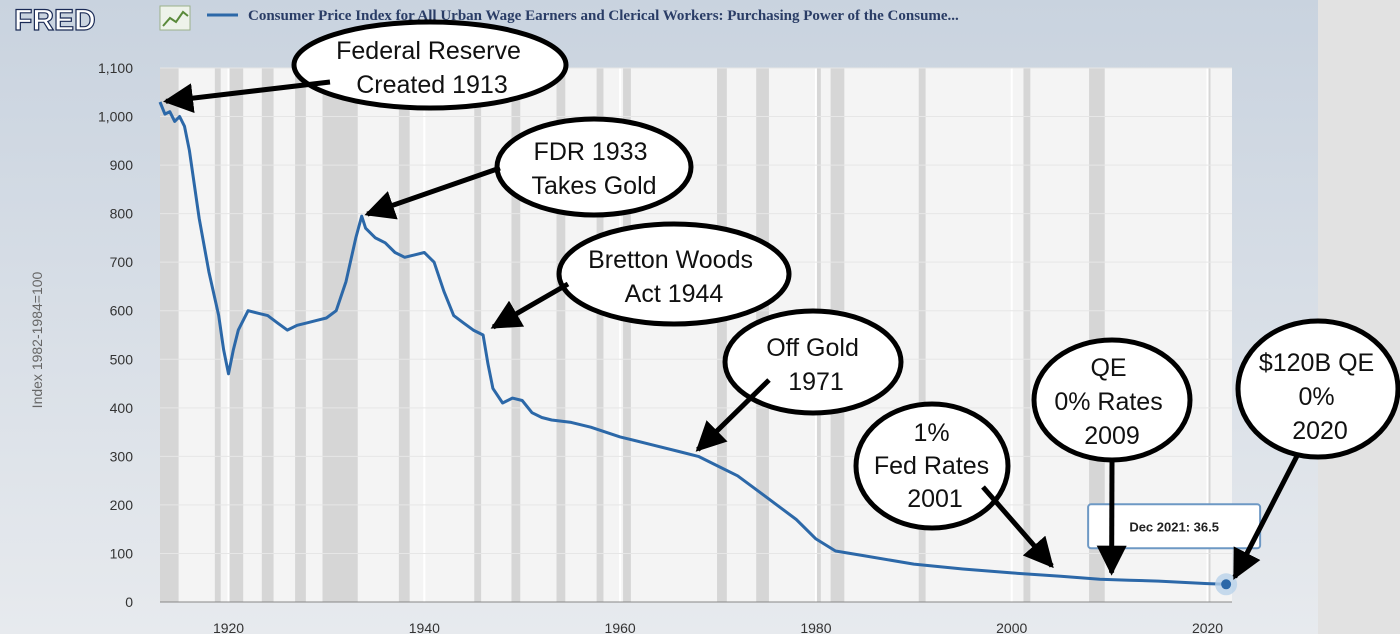 Image resolution: width=1400 pixels, height=634 pixels. Describe the element at coordinates (1320, 431) in the screenshot. I see `annotation-line: 2020` at that location.